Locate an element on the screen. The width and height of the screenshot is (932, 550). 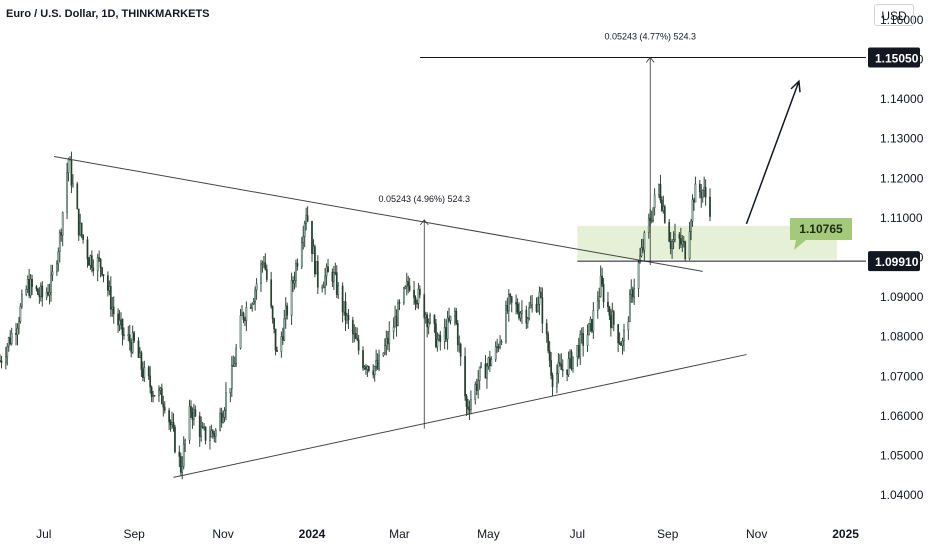
y-axis-tick: 1.14000 is located at coordinates (902, 99).